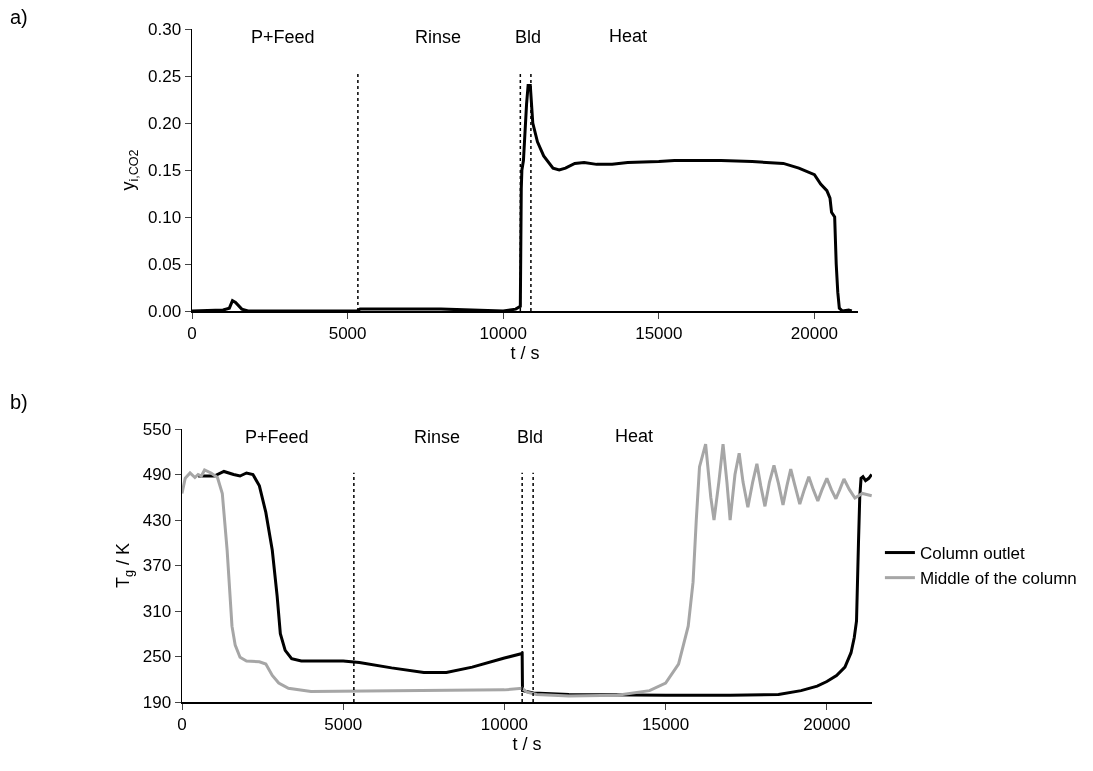  What do you see at coordinates (165, 123) in the screenshot?
I see `y-tick-label: 0.20` at bounding box center [165, 123].